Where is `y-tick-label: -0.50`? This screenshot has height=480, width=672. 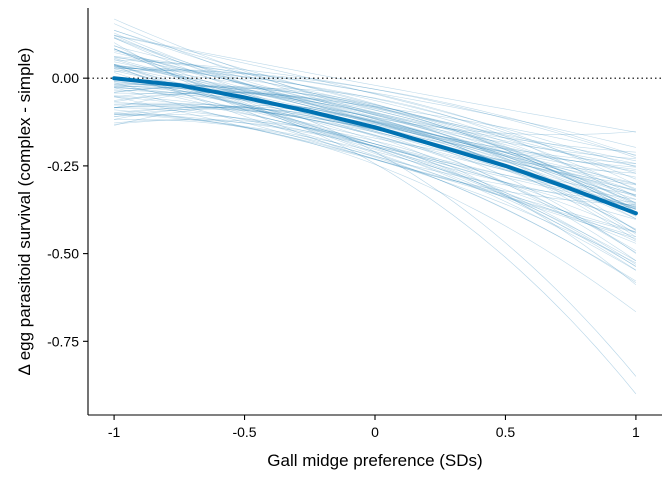
y-tick-label: -0.50 is located at coordinates (63, 254).